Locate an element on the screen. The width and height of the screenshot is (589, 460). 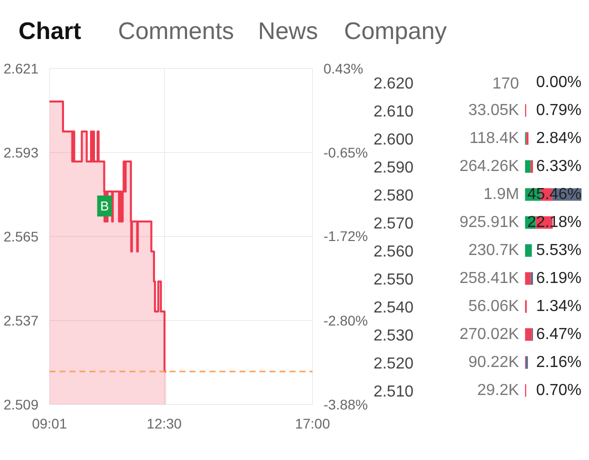
text: 270.02K is located at coordinates (489, 334).